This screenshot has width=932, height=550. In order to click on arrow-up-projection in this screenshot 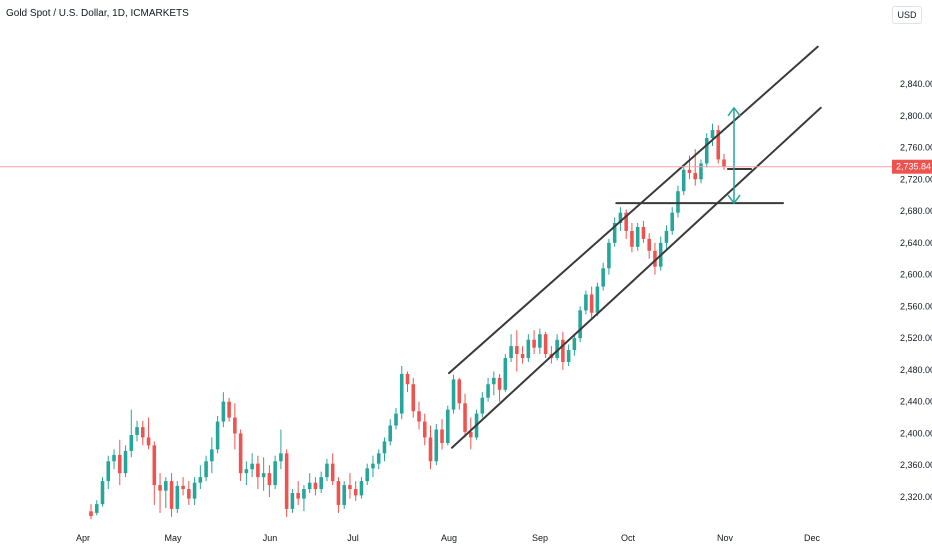, I will do `click(734, 137)`.